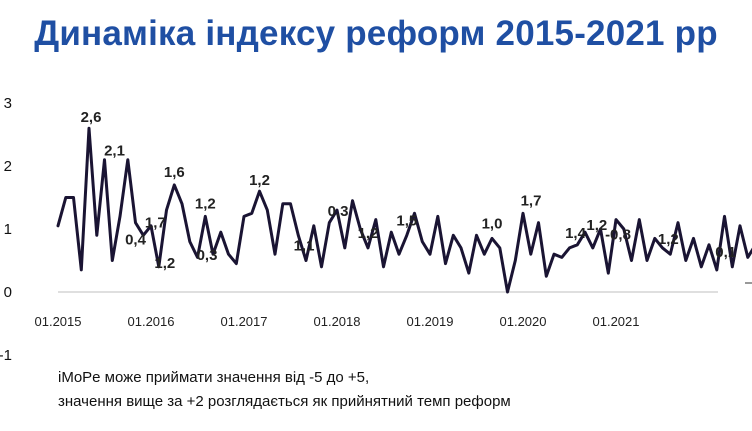 The width and height of the screenshot is (752, 431). What do you see at coordinates (136, 240) in the screenshot?
I see `data-label: 0,4` at bounding box center [136, 240].